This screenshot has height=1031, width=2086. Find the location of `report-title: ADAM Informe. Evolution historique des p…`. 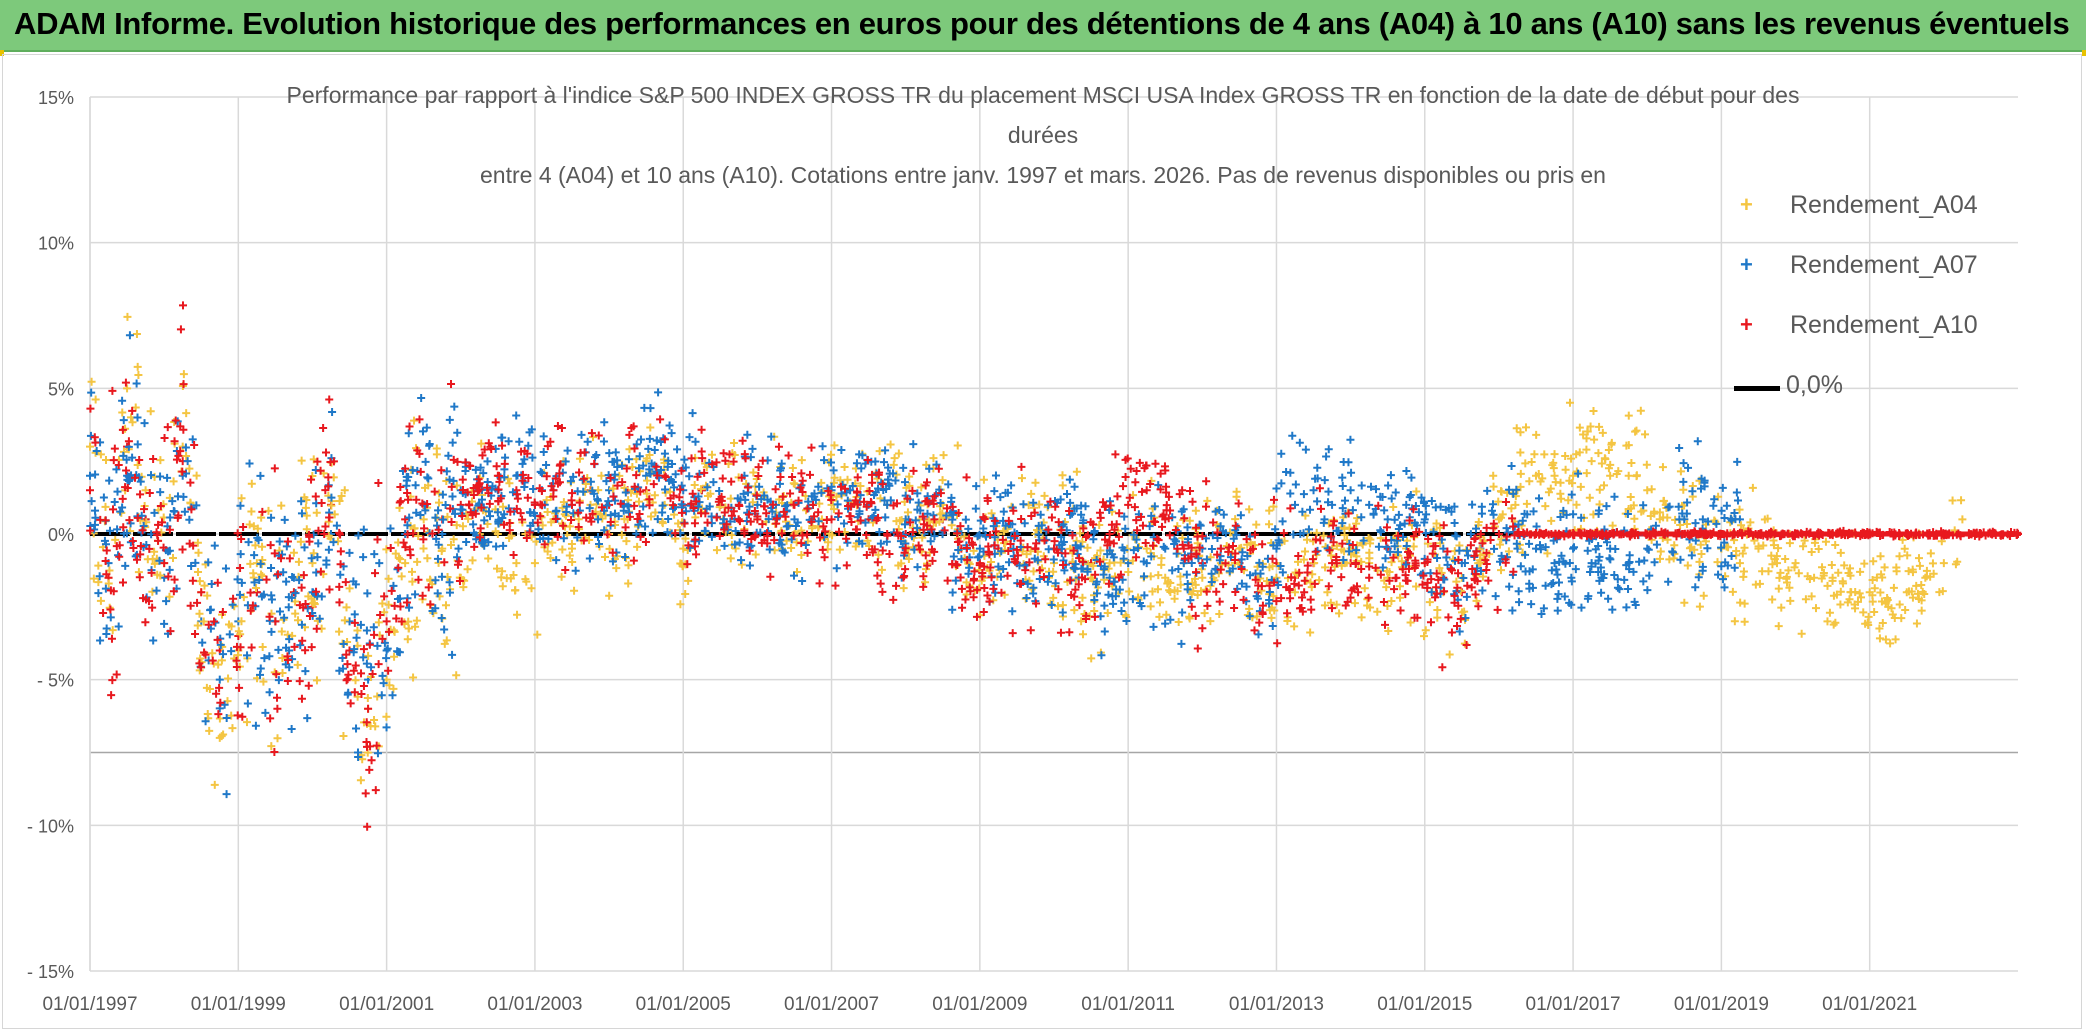

report-title: ADAM Informe. Evolution historique des p… is located at coordinates (1042, 23).